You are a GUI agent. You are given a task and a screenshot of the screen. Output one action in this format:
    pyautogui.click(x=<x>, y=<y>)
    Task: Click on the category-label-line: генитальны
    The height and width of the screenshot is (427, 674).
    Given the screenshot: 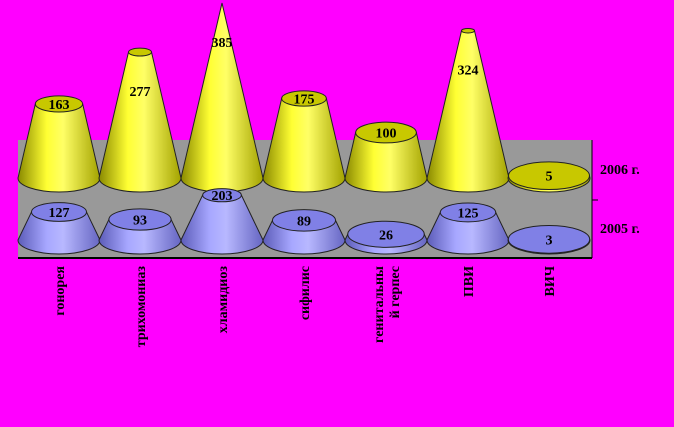 What is the action you would take?
    pyautogui.click(x=379, y=304)
    